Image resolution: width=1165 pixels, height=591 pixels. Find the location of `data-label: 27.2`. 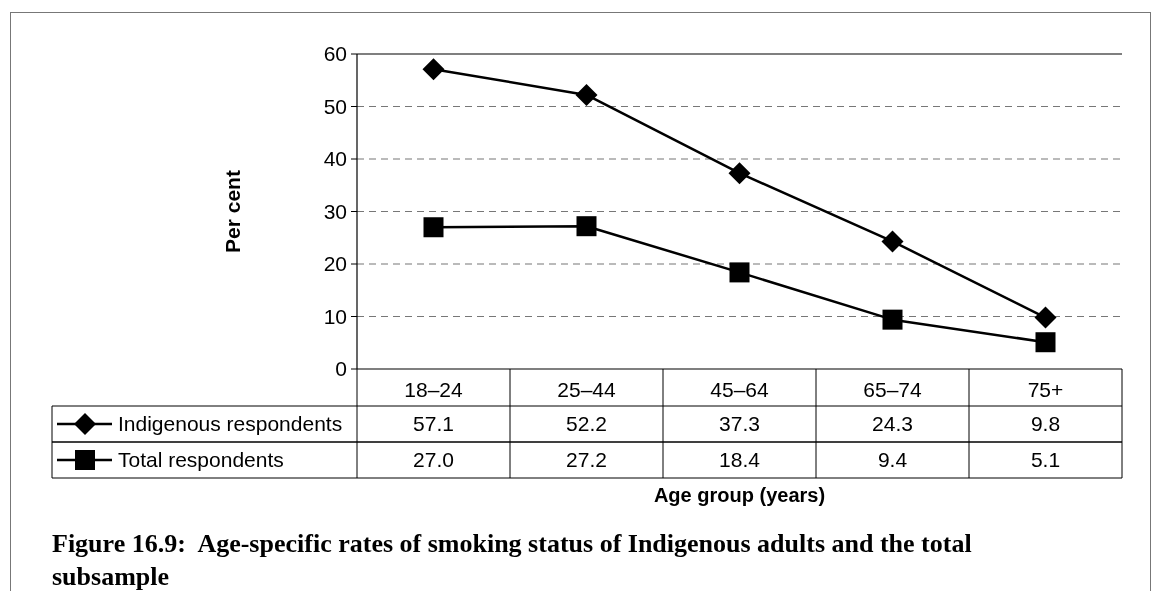

data-label: 27.2 is located at coordinates (586, 460).